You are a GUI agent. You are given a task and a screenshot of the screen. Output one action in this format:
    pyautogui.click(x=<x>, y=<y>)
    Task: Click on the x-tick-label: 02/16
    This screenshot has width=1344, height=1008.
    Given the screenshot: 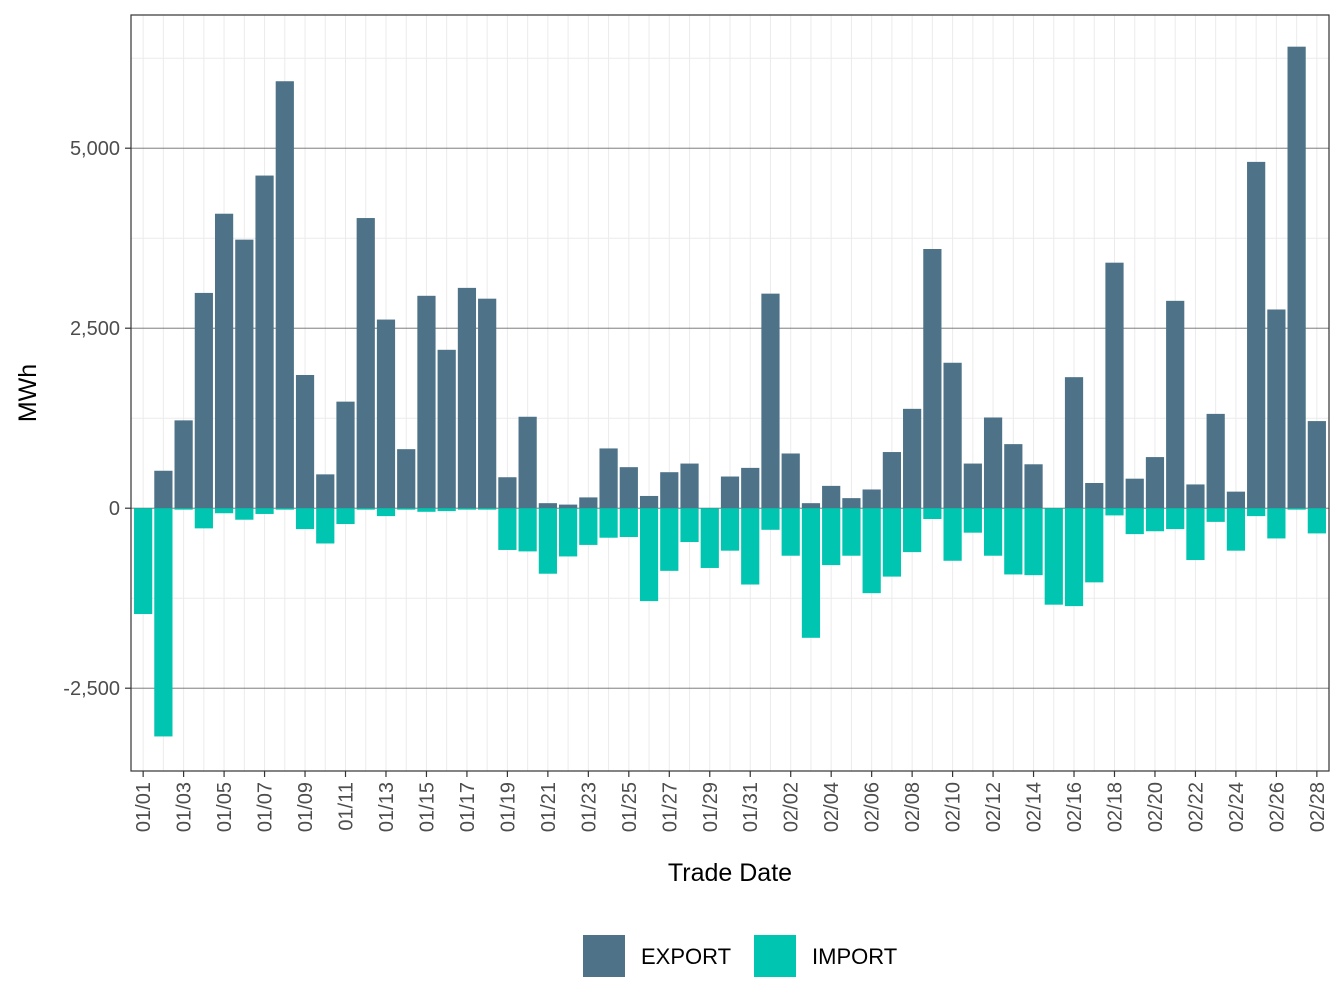 What is the action you would take?
    pyautogui.click(x=1075, y=807)
    